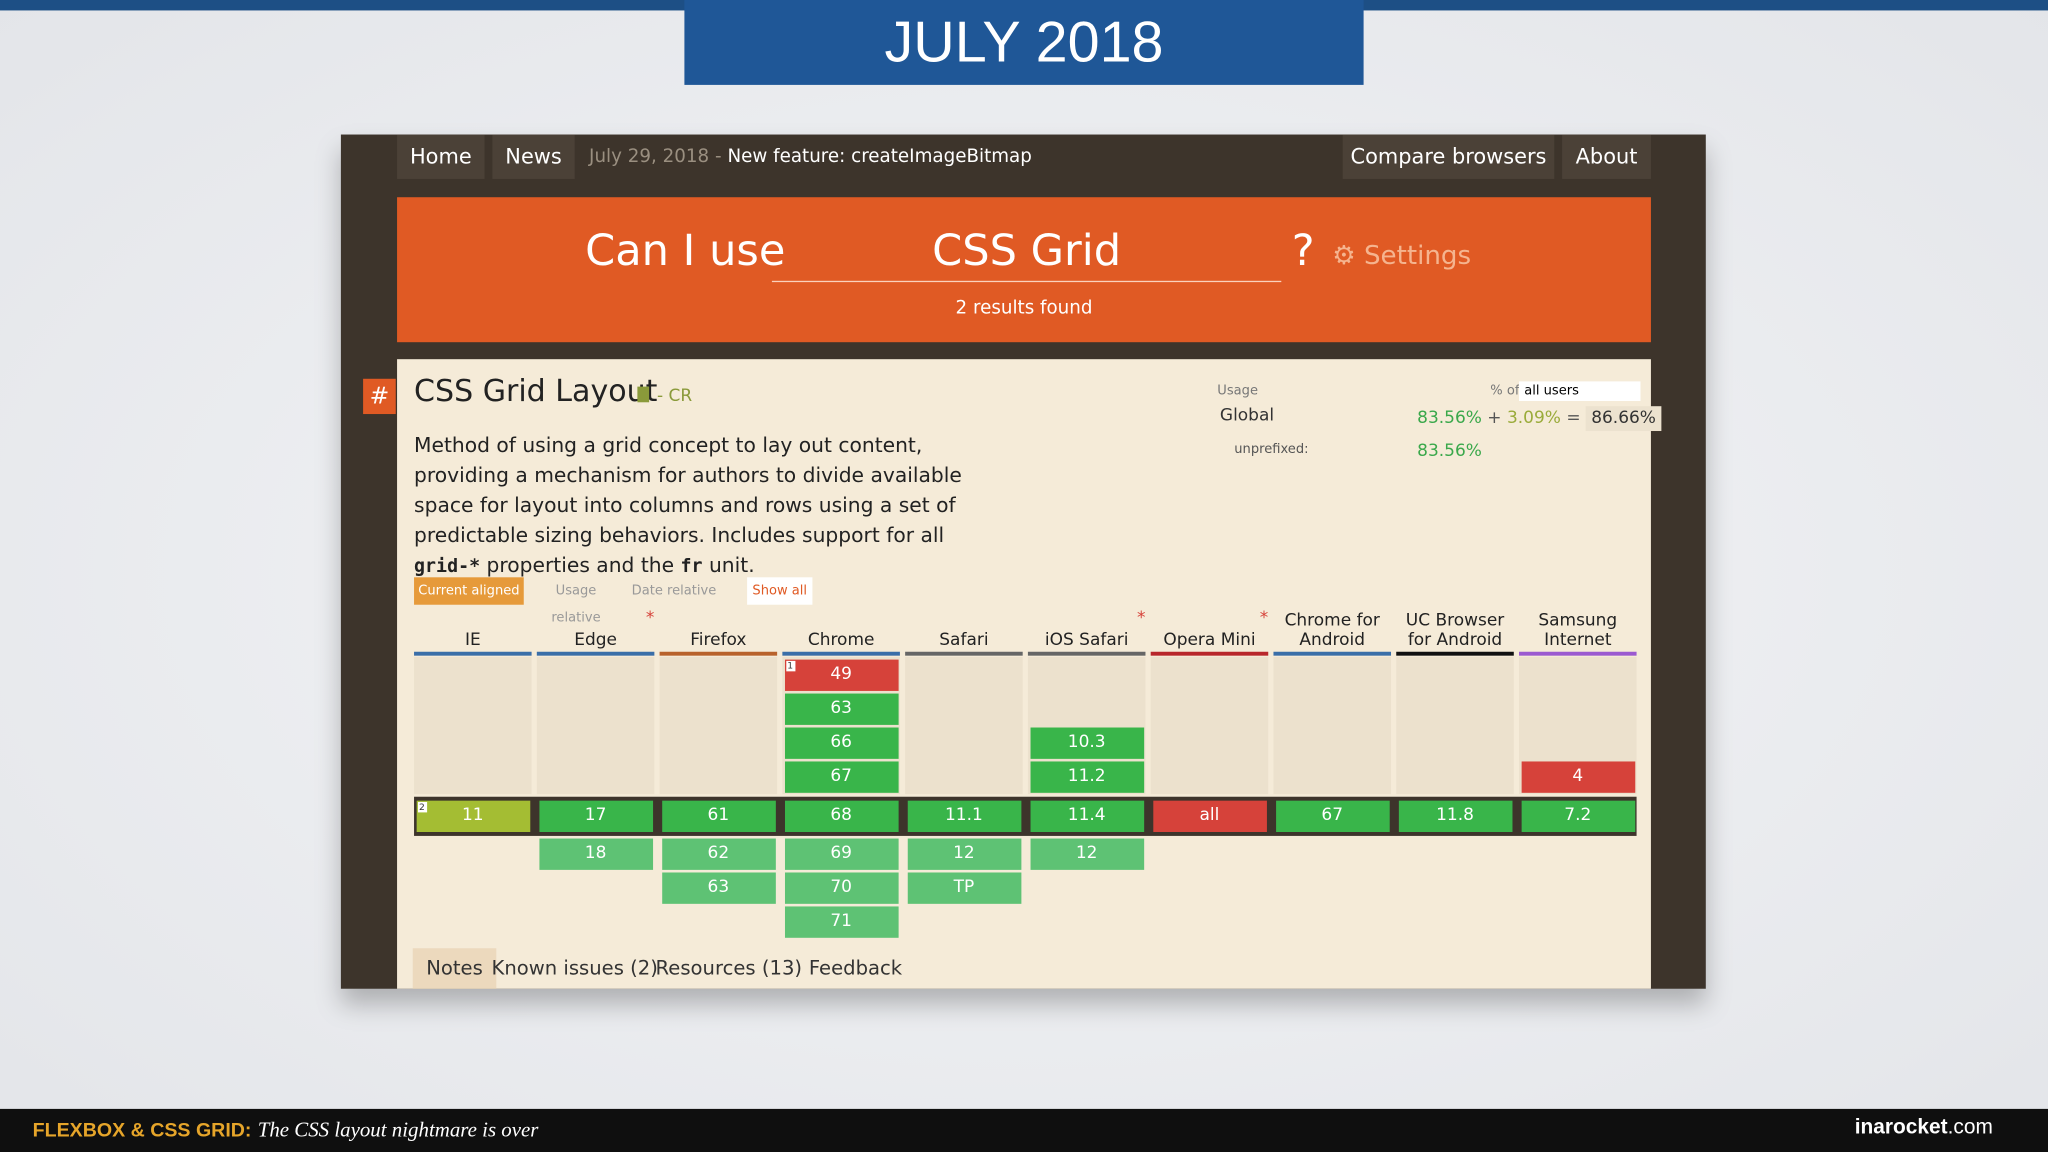  I want to click on version-cell: 11 2, so click(472, 816).